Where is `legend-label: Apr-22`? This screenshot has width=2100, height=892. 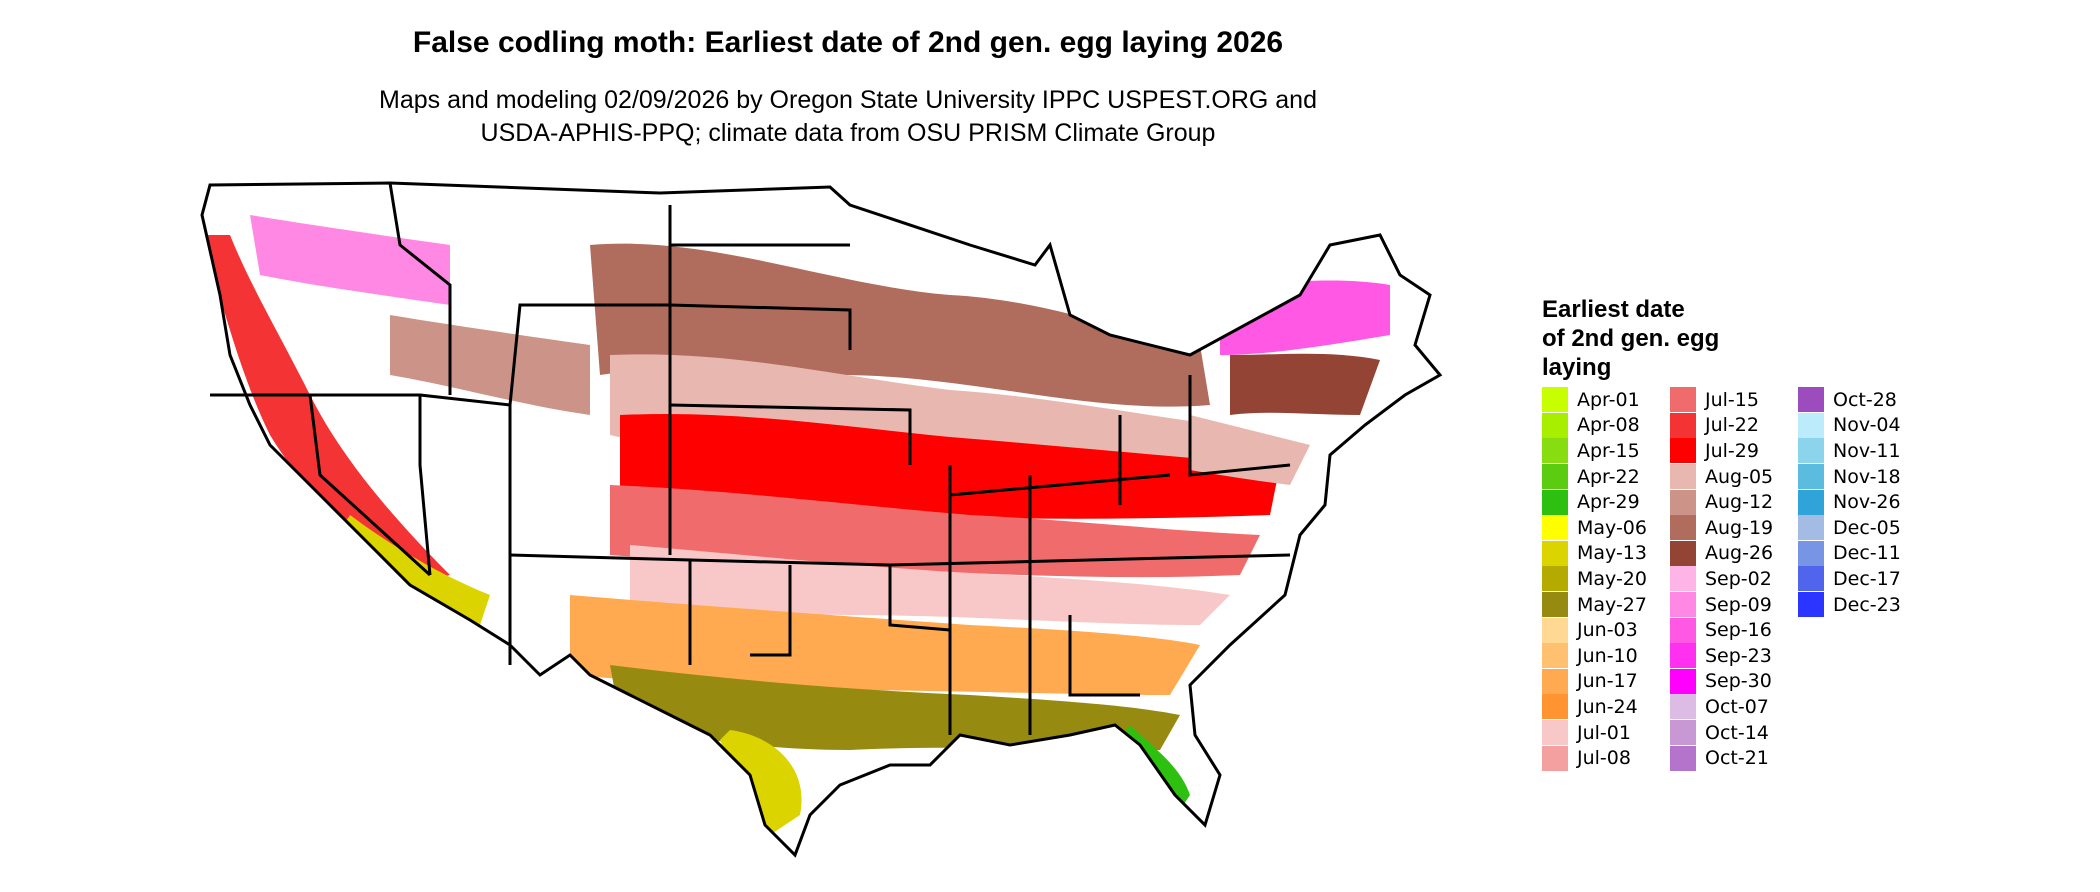 legend-label: Apr-22 is located at coordinates (1608, 476).